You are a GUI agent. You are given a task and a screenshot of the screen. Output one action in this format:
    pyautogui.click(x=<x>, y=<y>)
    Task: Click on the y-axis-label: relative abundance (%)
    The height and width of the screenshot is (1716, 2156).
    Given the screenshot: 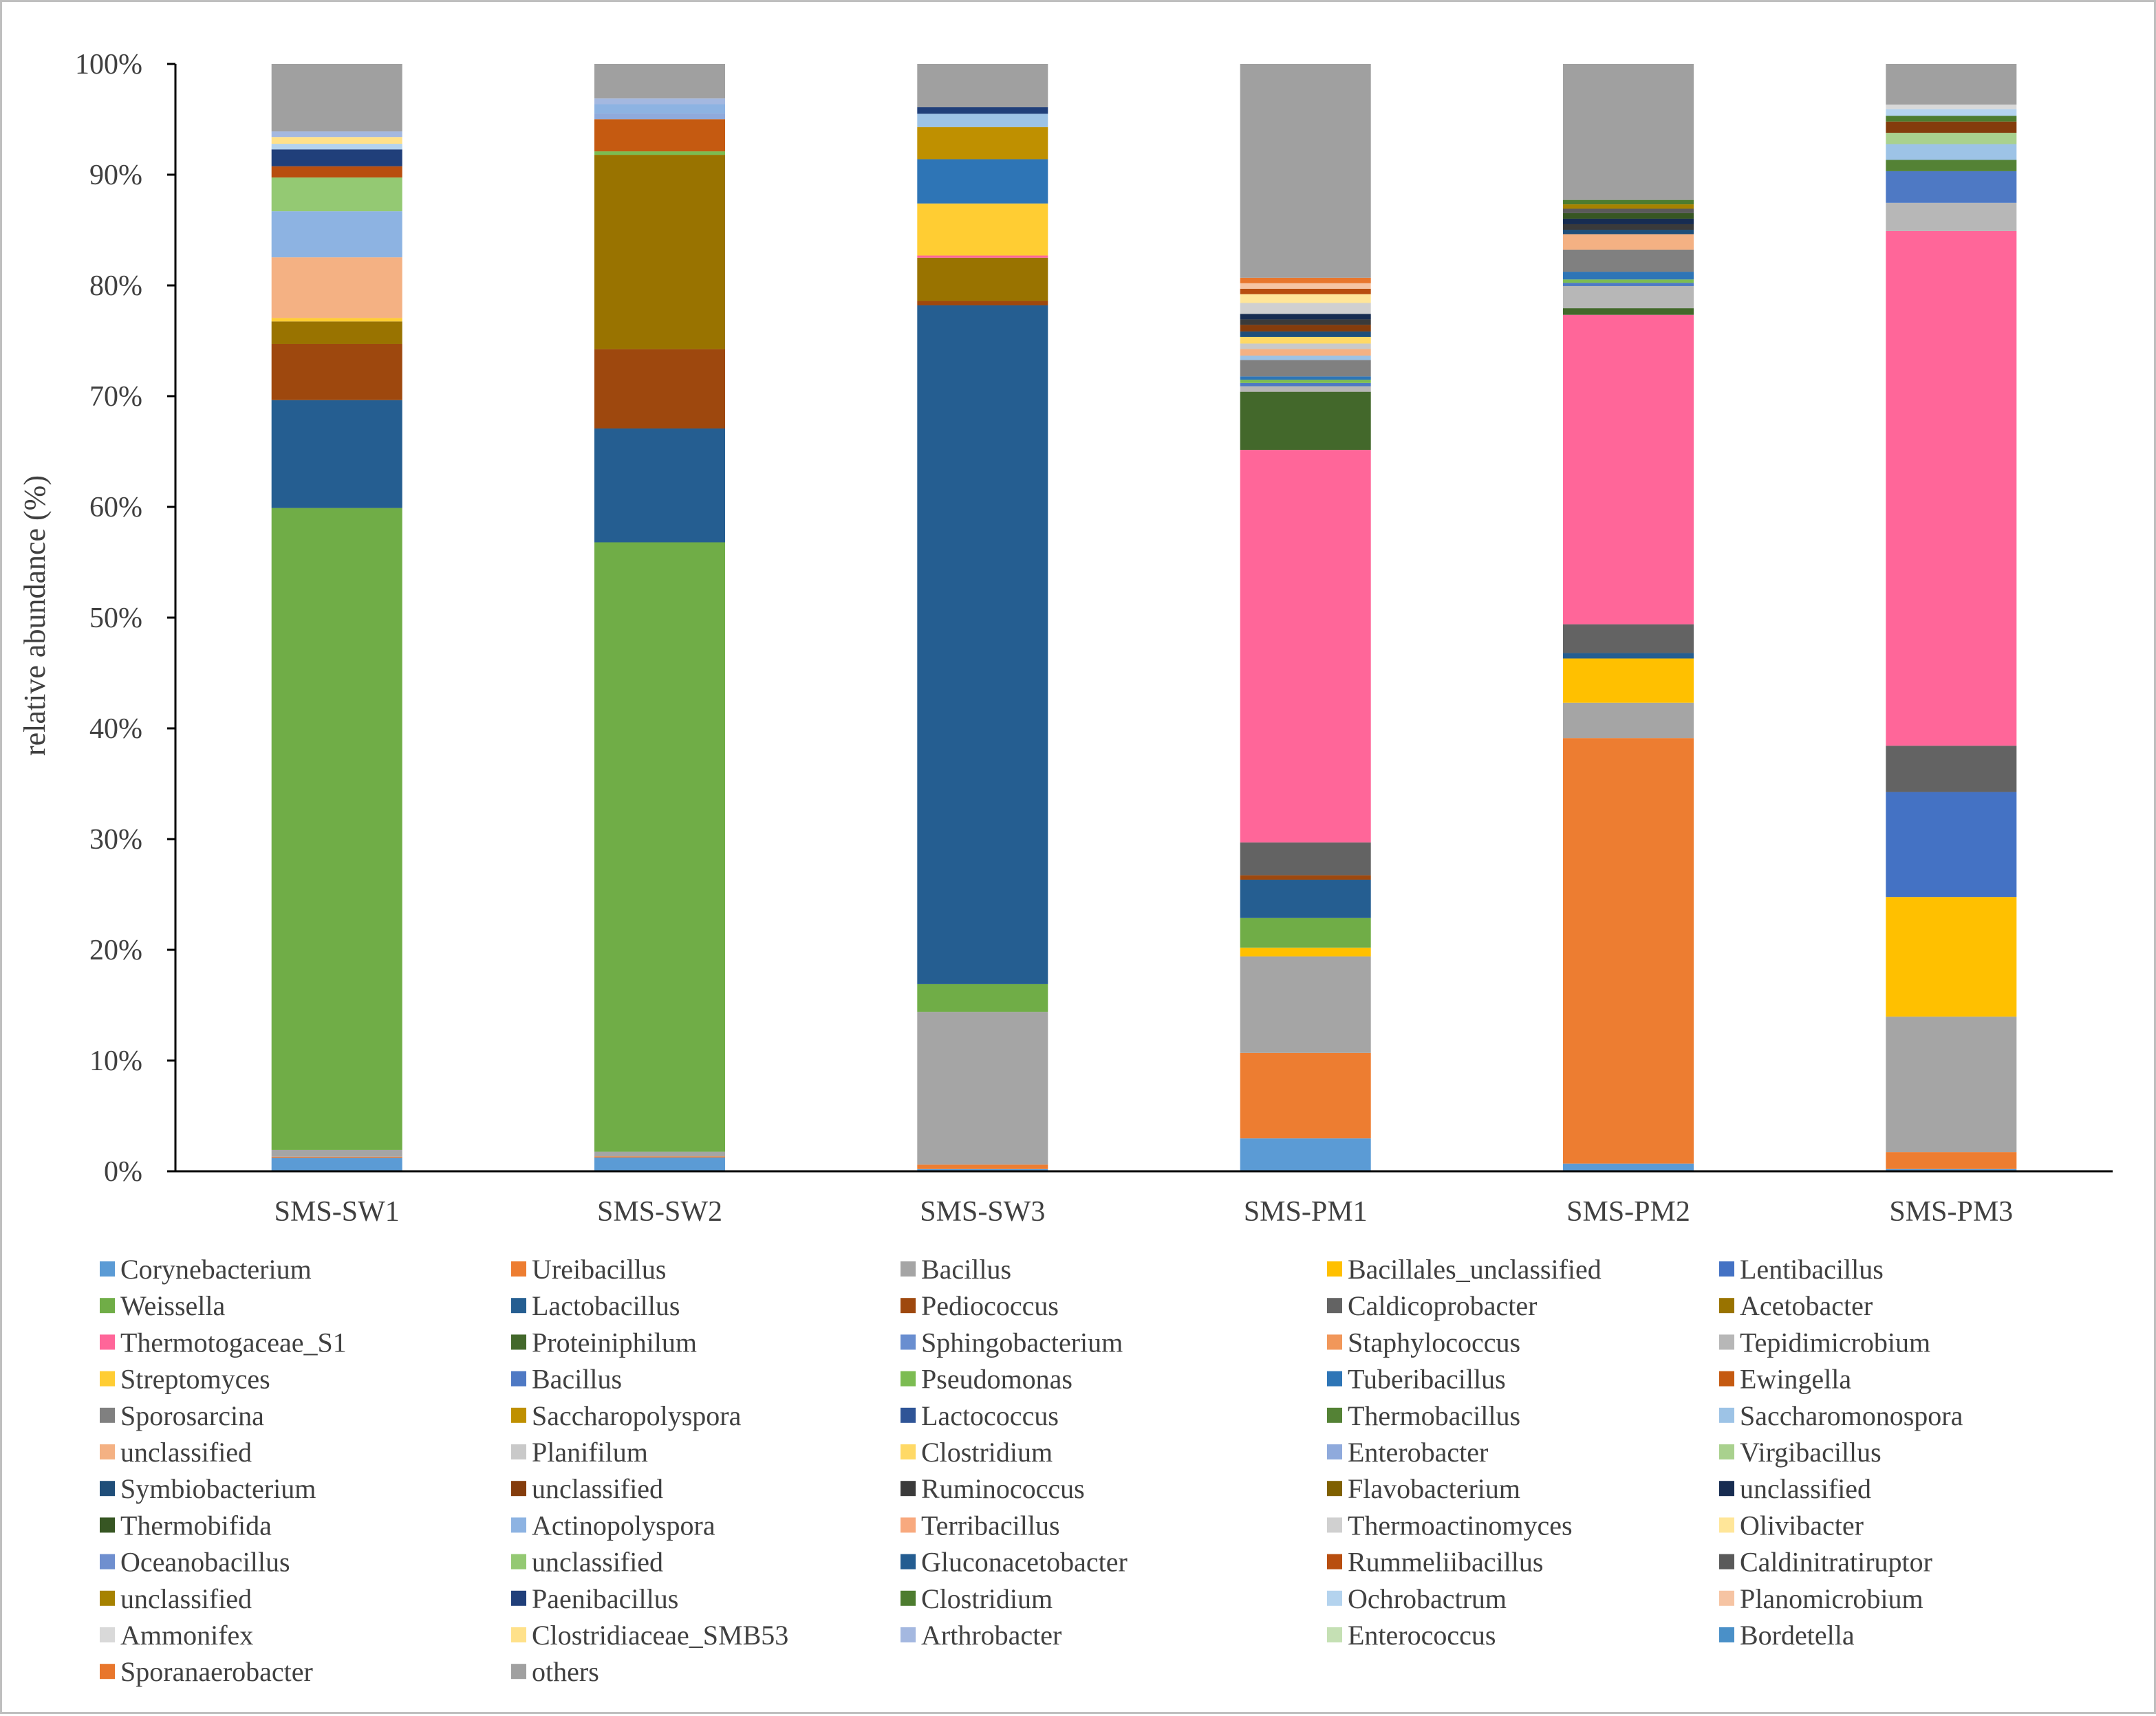 What is the action you would take?
    pyautogui.click(x=35, y=615)
    